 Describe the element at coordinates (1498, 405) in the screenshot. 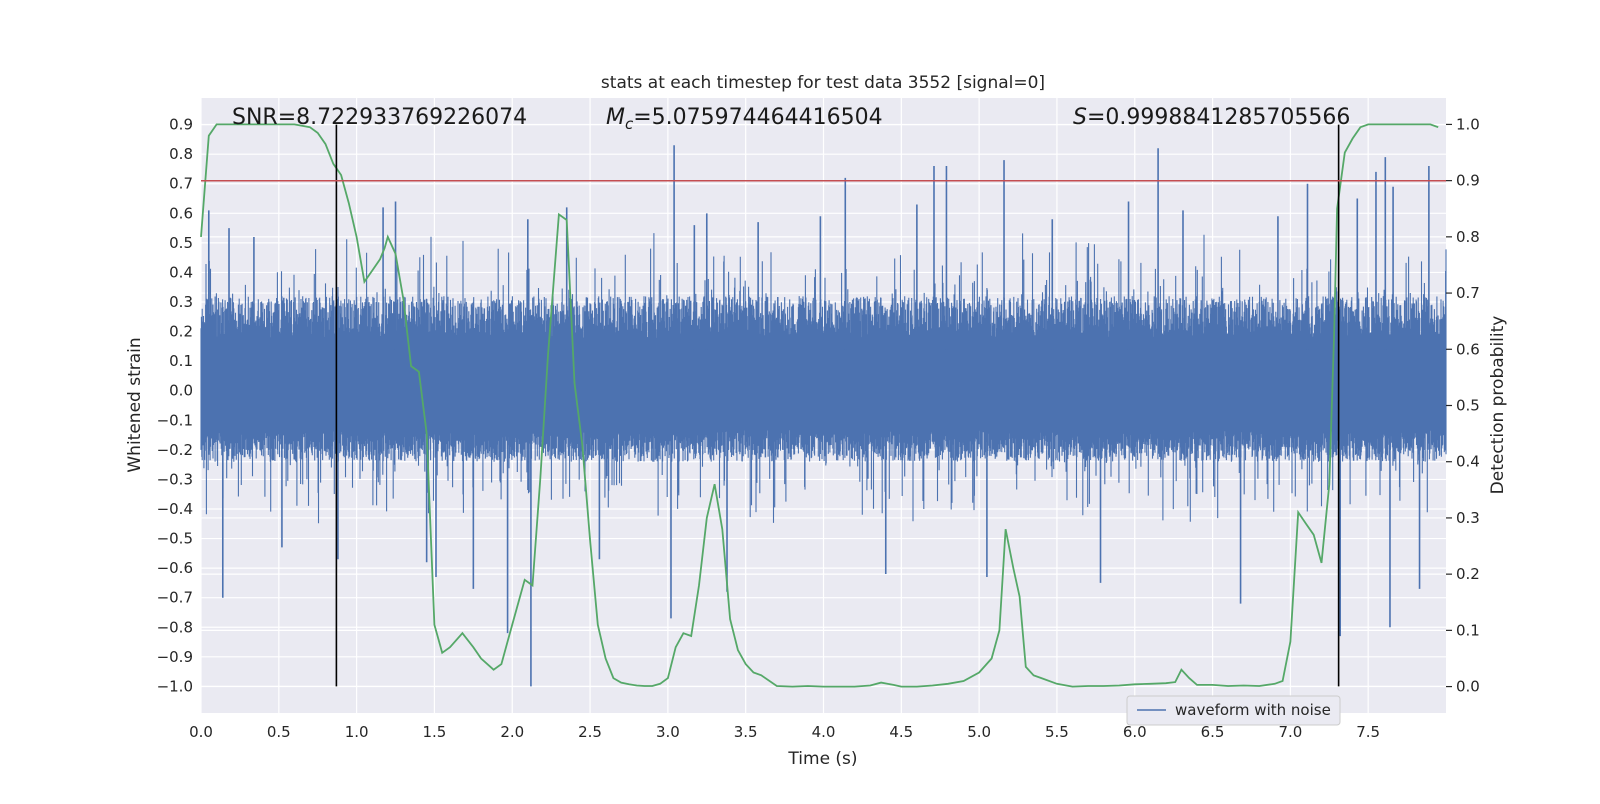

I see `y2-axis-label: Detection probability` at that location.